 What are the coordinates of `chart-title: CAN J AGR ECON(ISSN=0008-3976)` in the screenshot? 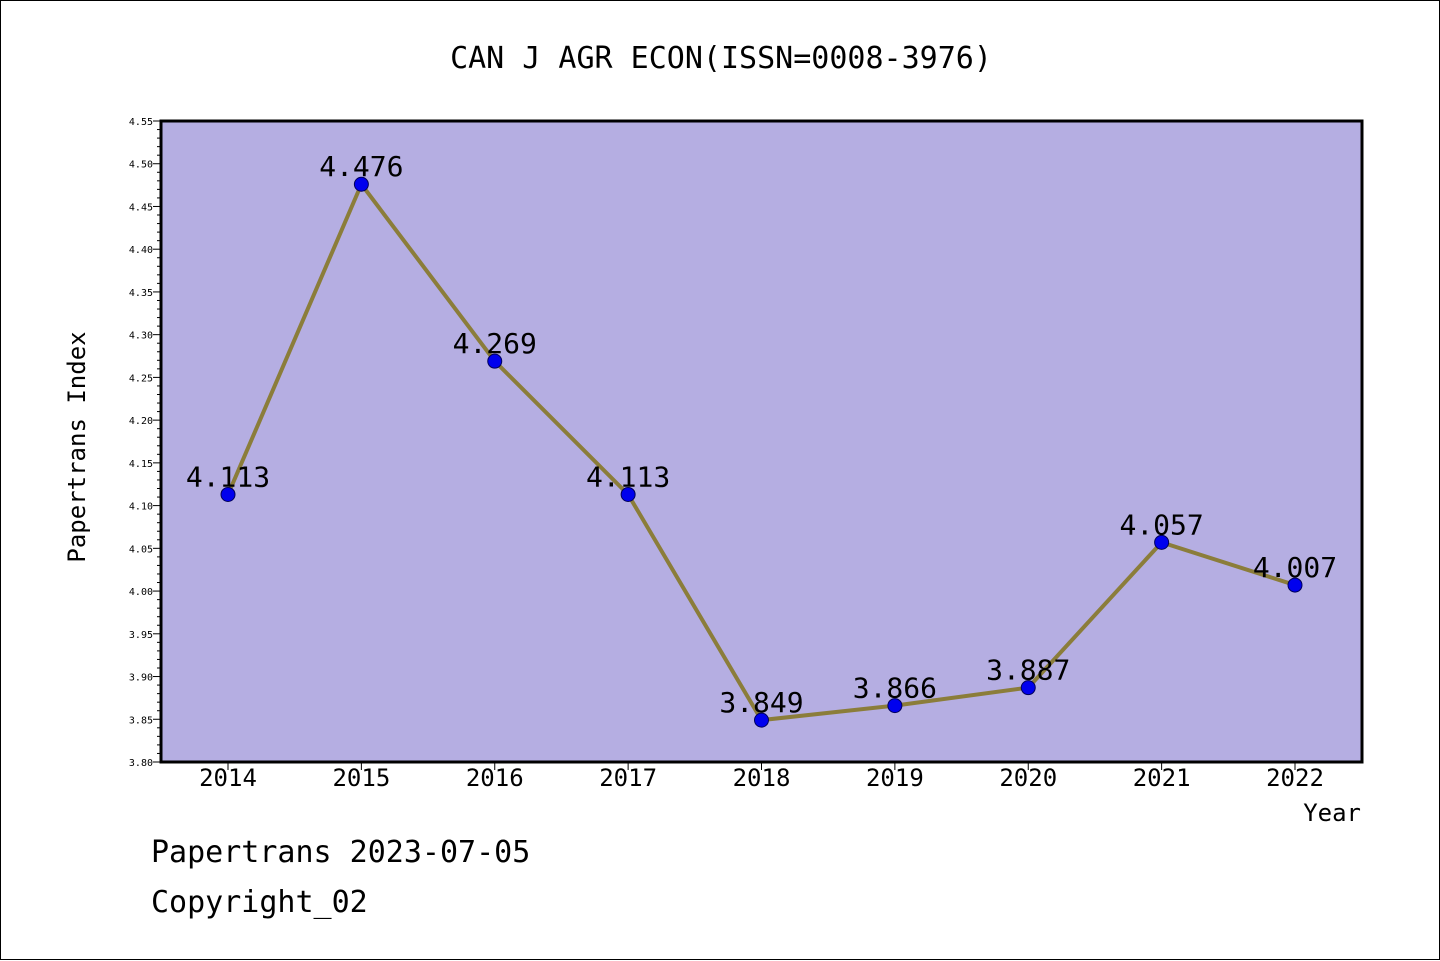 It's located at (721, 58).